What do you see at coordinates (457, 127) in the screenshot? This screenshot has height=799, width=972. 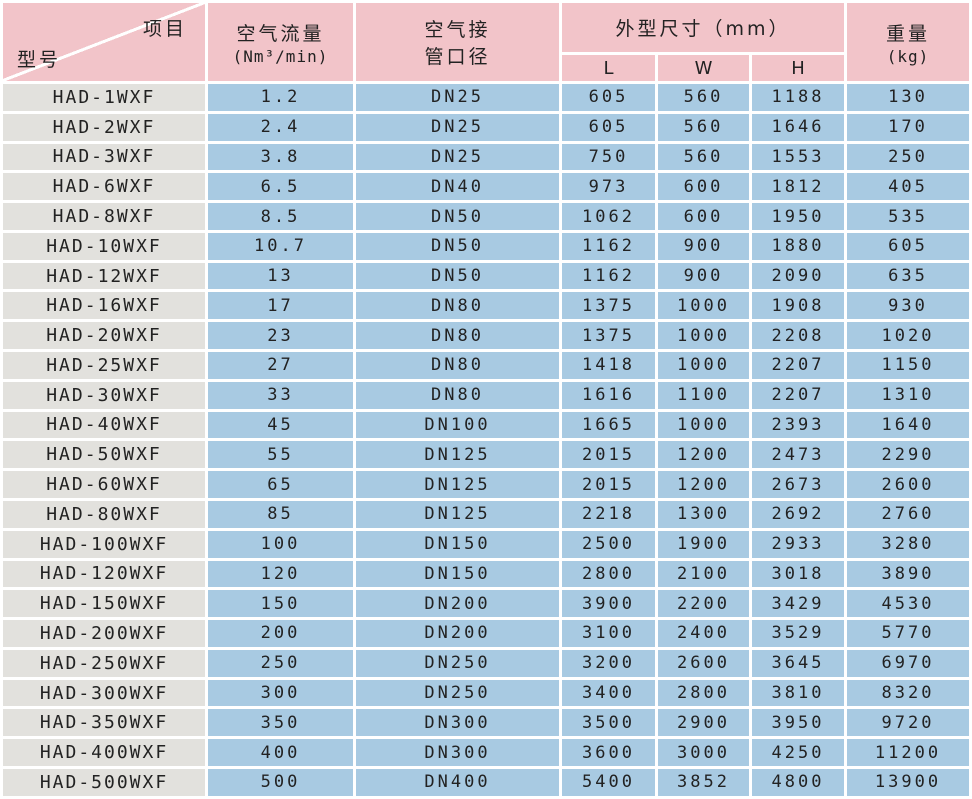 I see `value-cell: DN25` at bounding box center [457, 127].